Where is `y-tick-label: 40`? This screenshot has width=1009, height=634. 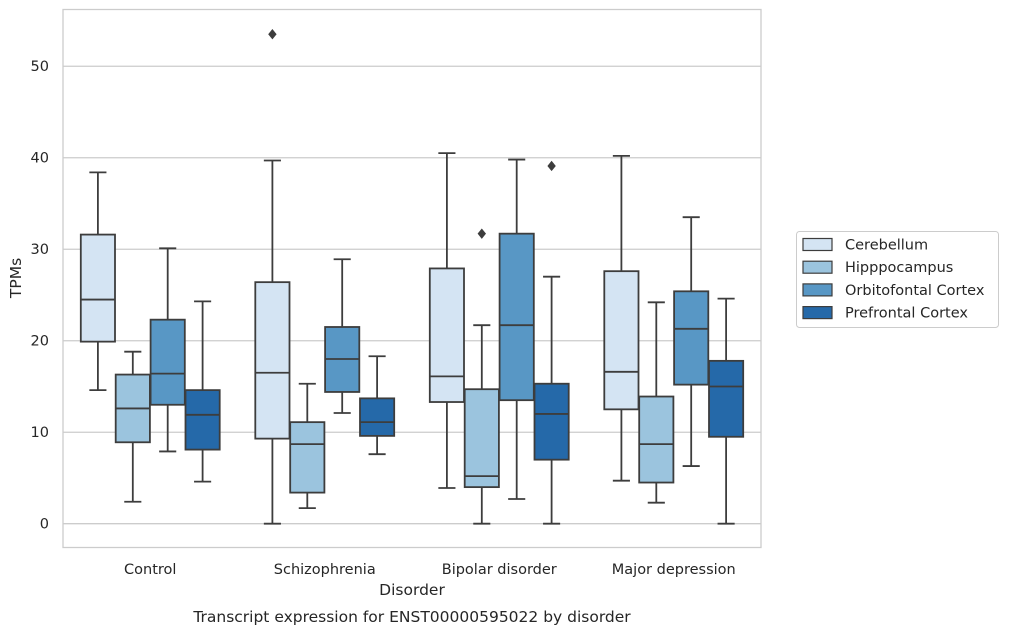 y-tick-label: 40 is located at coordinates (40, 159).